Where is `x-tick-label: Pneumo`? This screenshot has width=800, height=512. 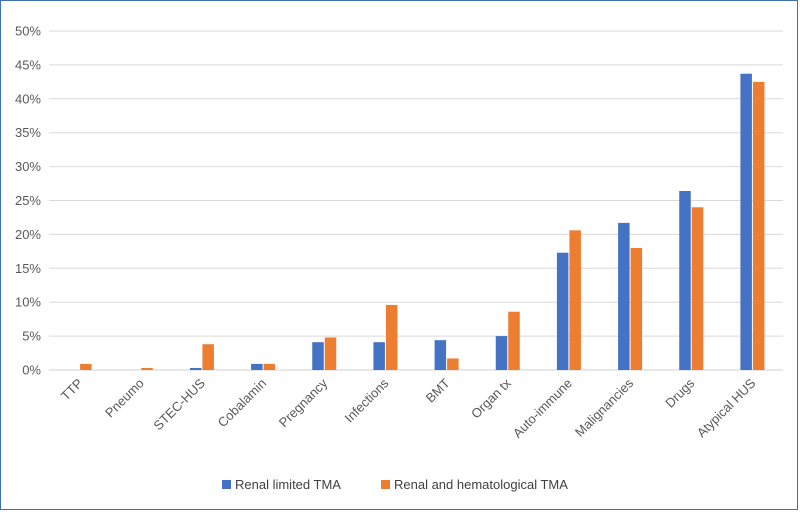 x-tick-label: Pneumo is located at coordinates (124, 398).